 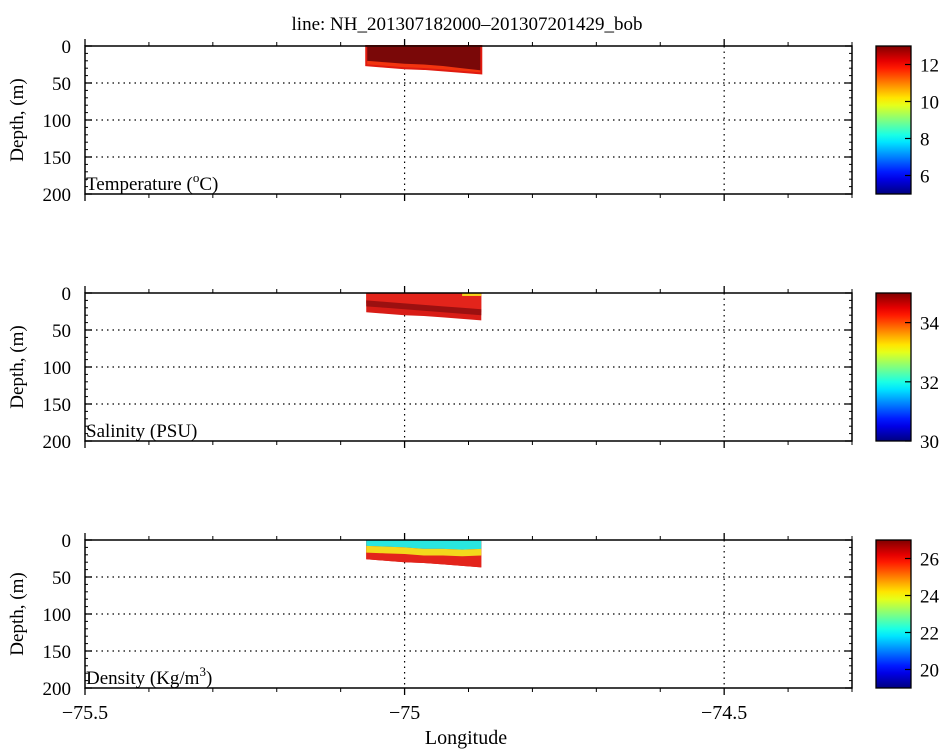 I want to click on data-section-outline, so click(x=424, y=60).